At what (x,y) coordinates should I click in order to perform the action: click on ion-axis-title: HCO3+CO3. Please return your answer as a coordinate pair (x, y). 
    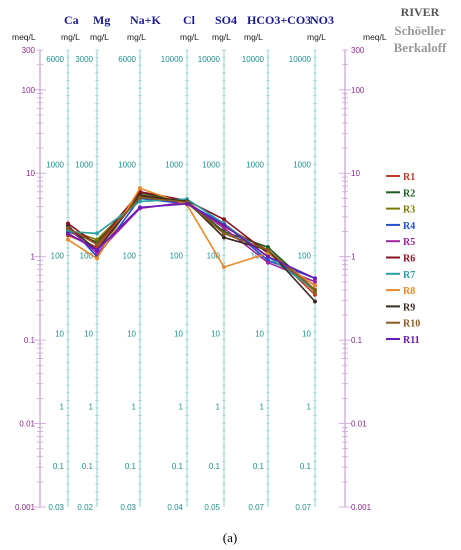
    Looking at the image, I should click on (279, 20).